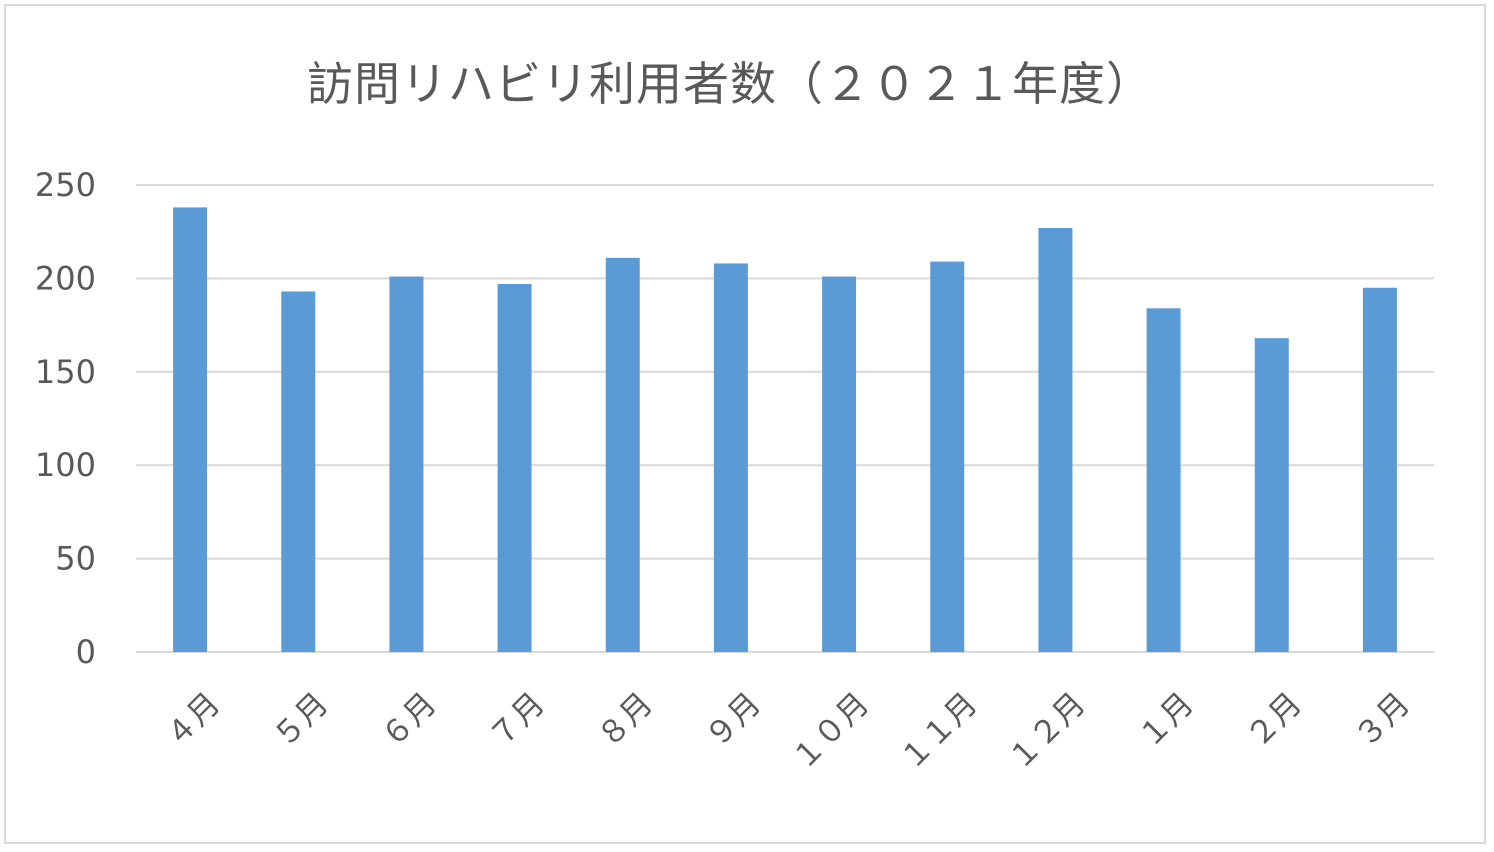 Image resolution: width=1494 pixels, height=852 pixels. Describe the element at coordinates (65, 372) in the screenshot. I see `y-tick-label: 150` at that location.